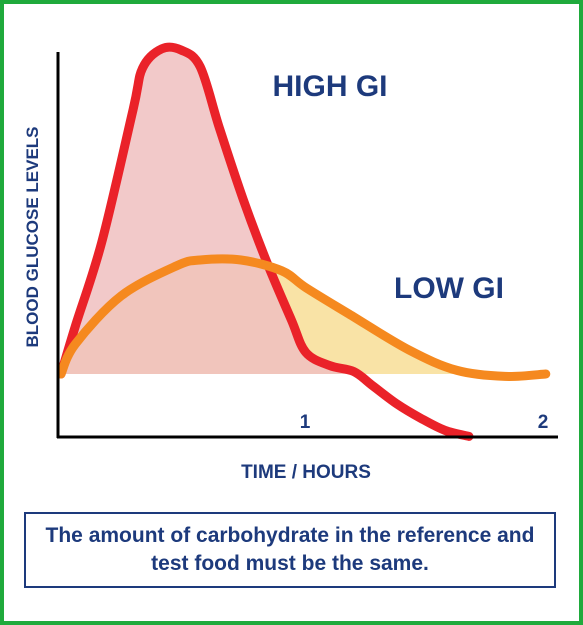 Image resolution: width=583 pixels, height=625 pixels. What do you see at coordinates (329, 86) in the screenshot?
I see `high-gi-label: HIGH GI` at bounding box center [329, 86].